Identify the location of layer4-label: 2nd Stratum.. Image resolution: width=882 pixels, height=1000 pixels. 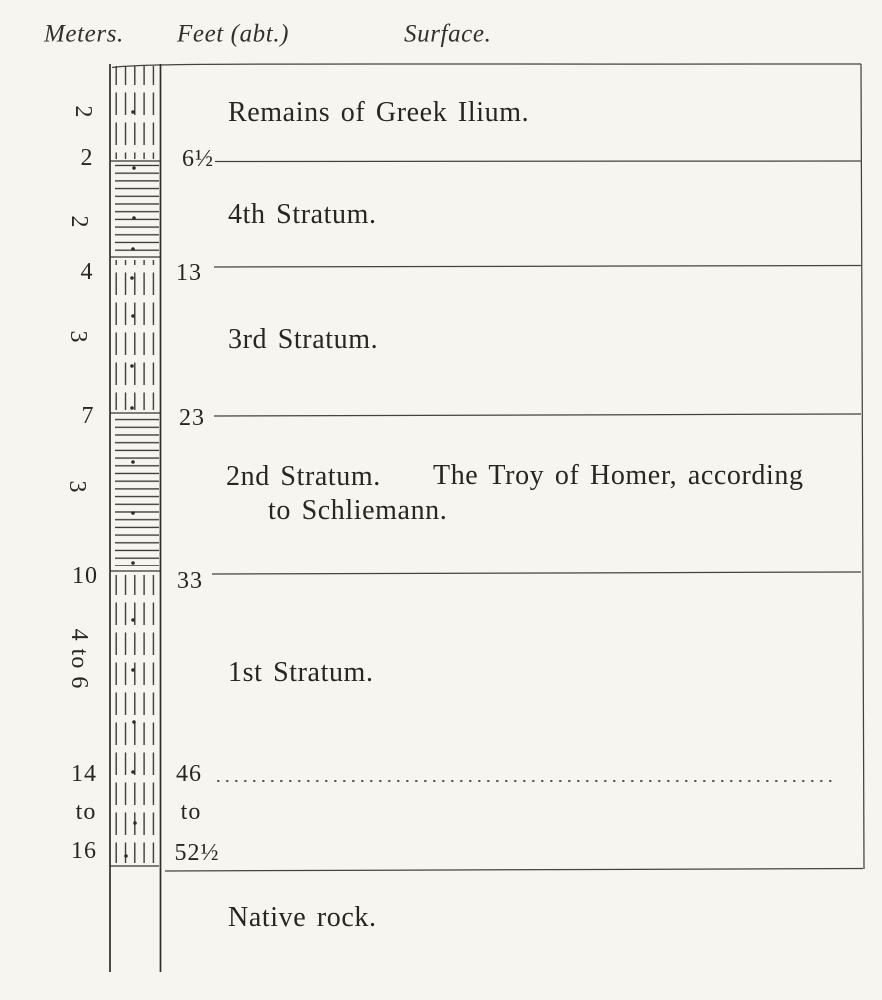
(303, 476).